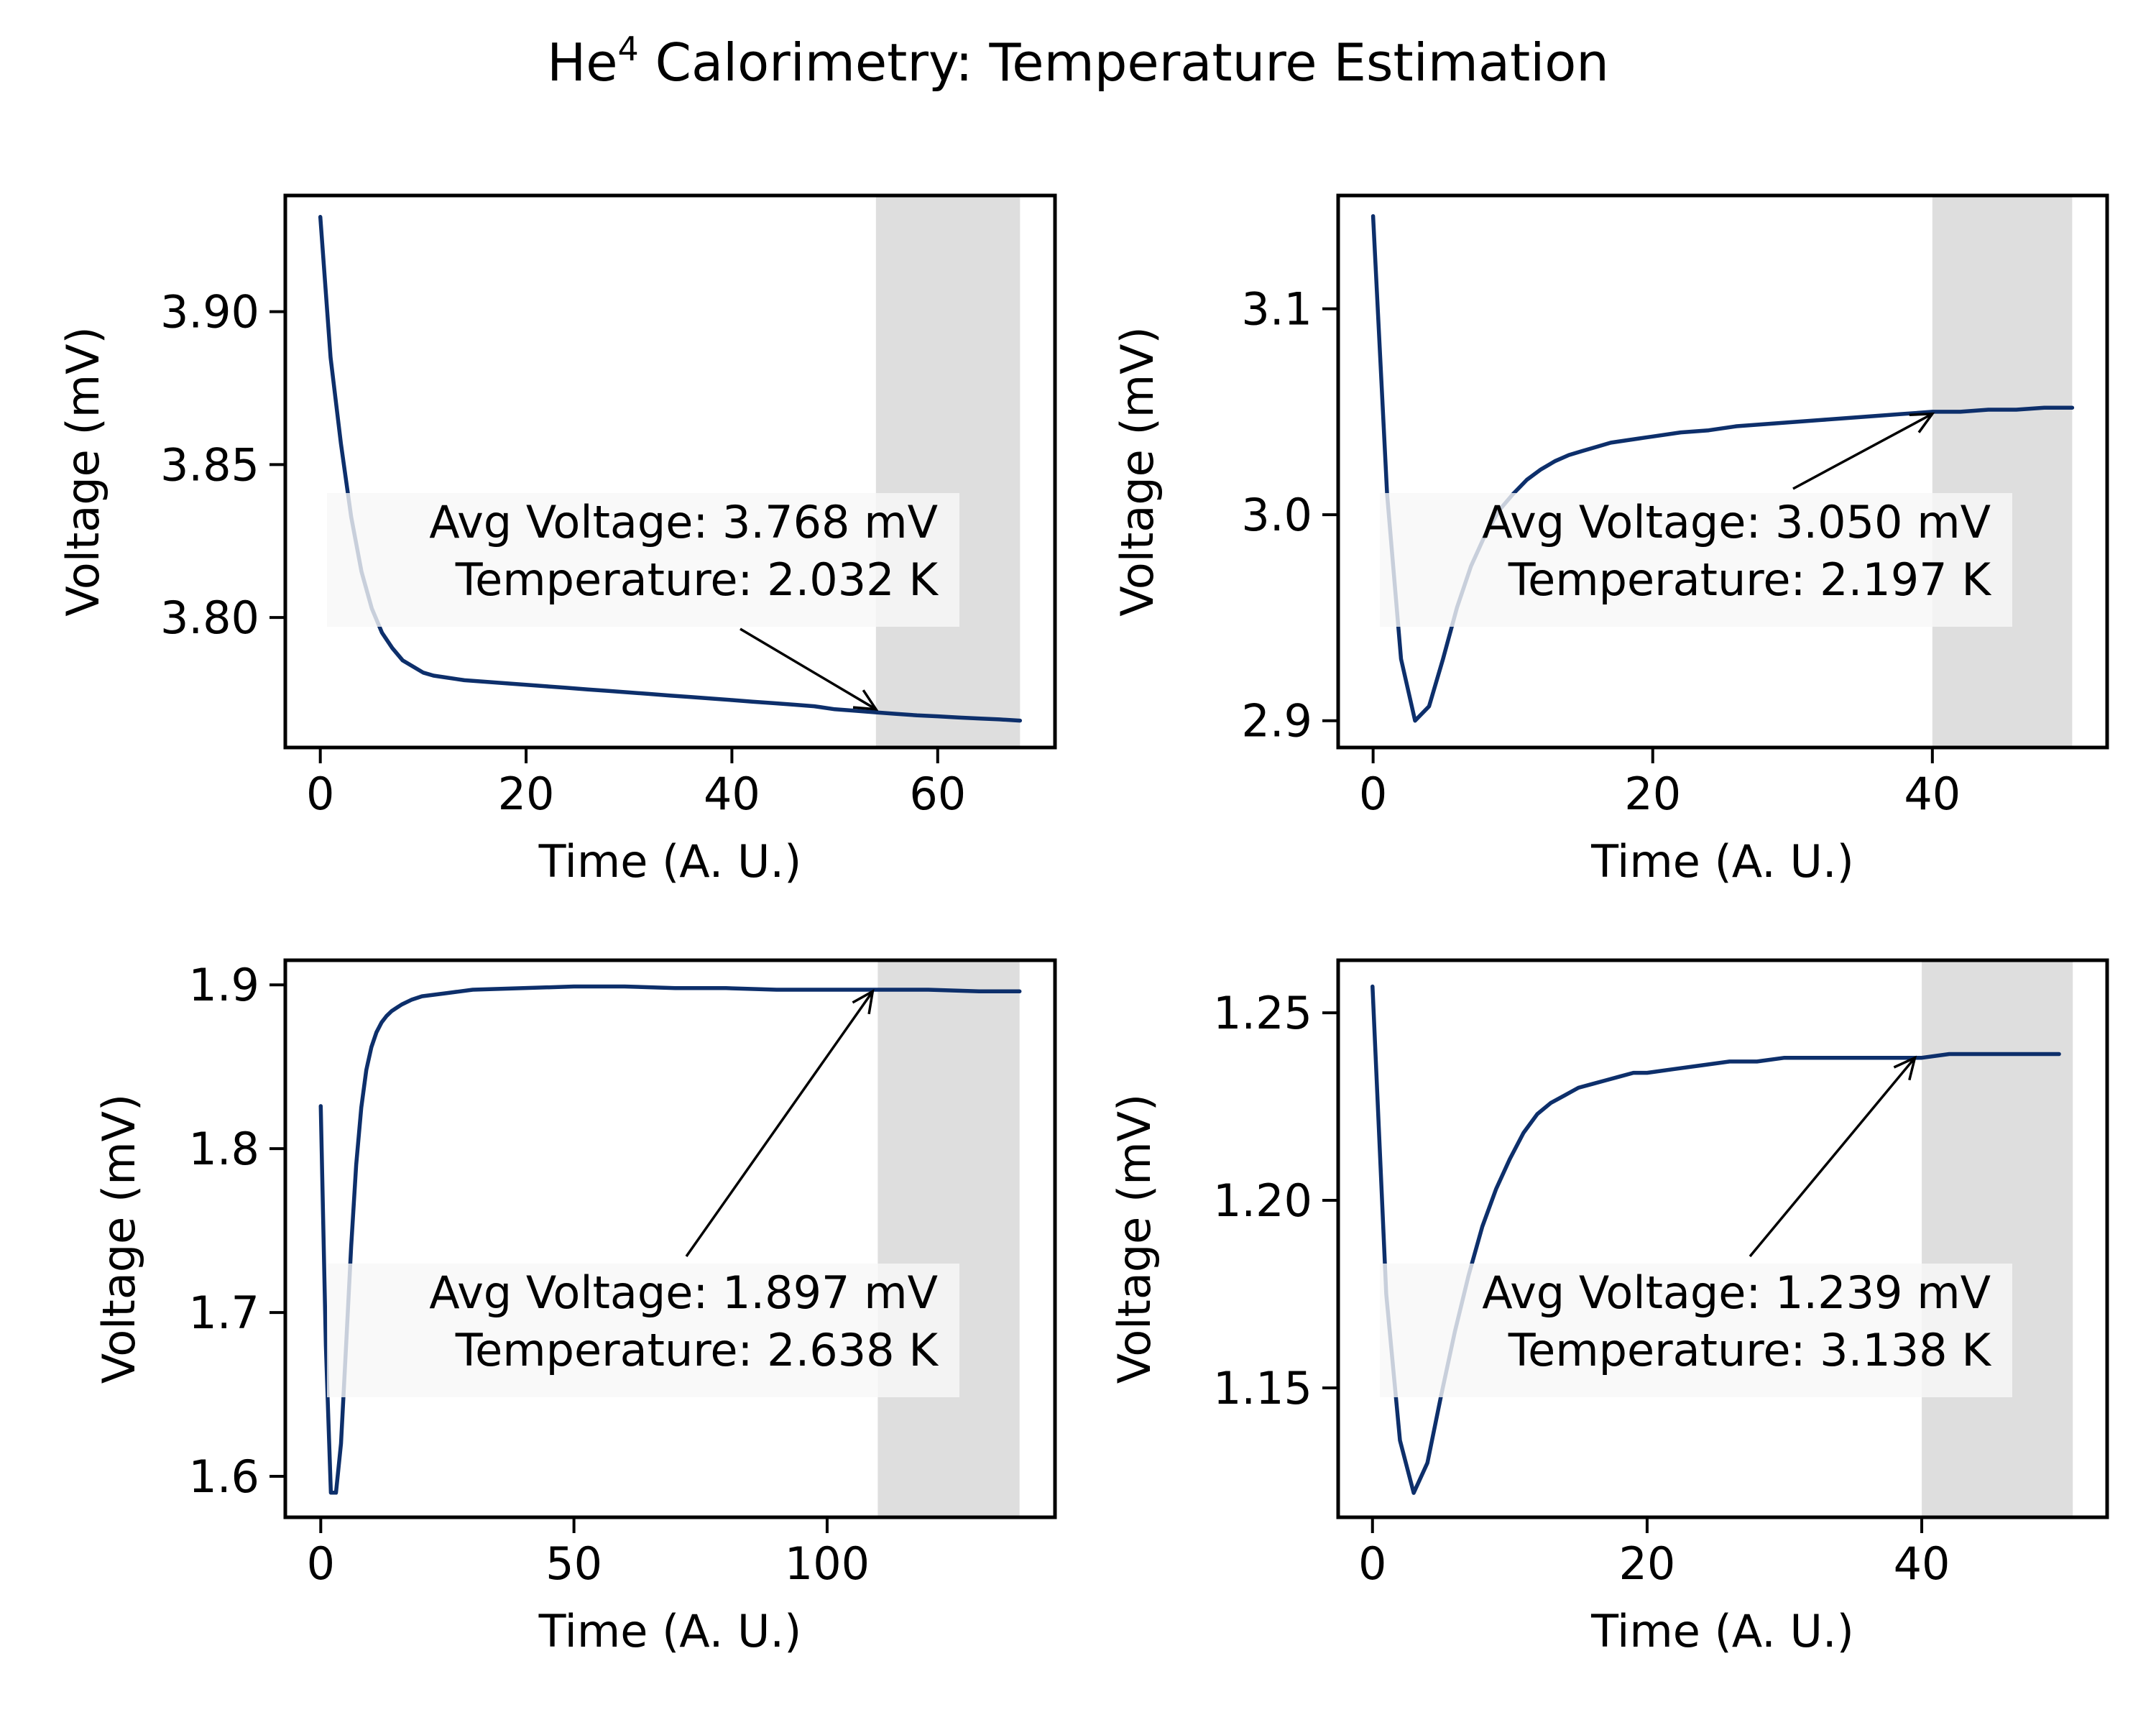 This screenshot has width=2156, height=1725. What do you see at coordinates (1262, 1013) in the screenshot?
I see `y-tick-label: 1.25` at bounding box center [1262, 1013].